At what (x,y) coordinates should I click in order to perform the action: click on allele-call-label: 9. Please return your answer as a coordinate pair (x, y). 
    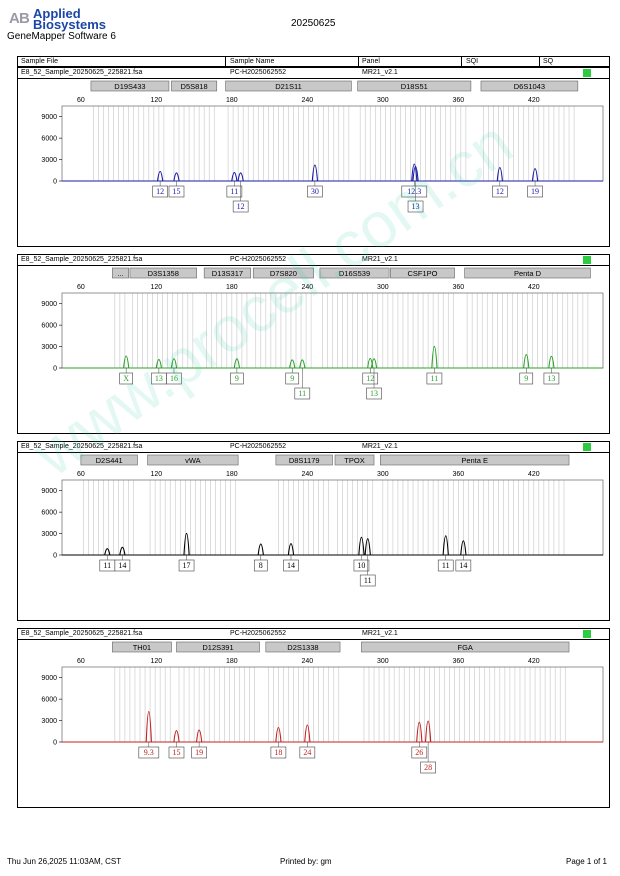
    Looking at the image, I should click on (237, 378).